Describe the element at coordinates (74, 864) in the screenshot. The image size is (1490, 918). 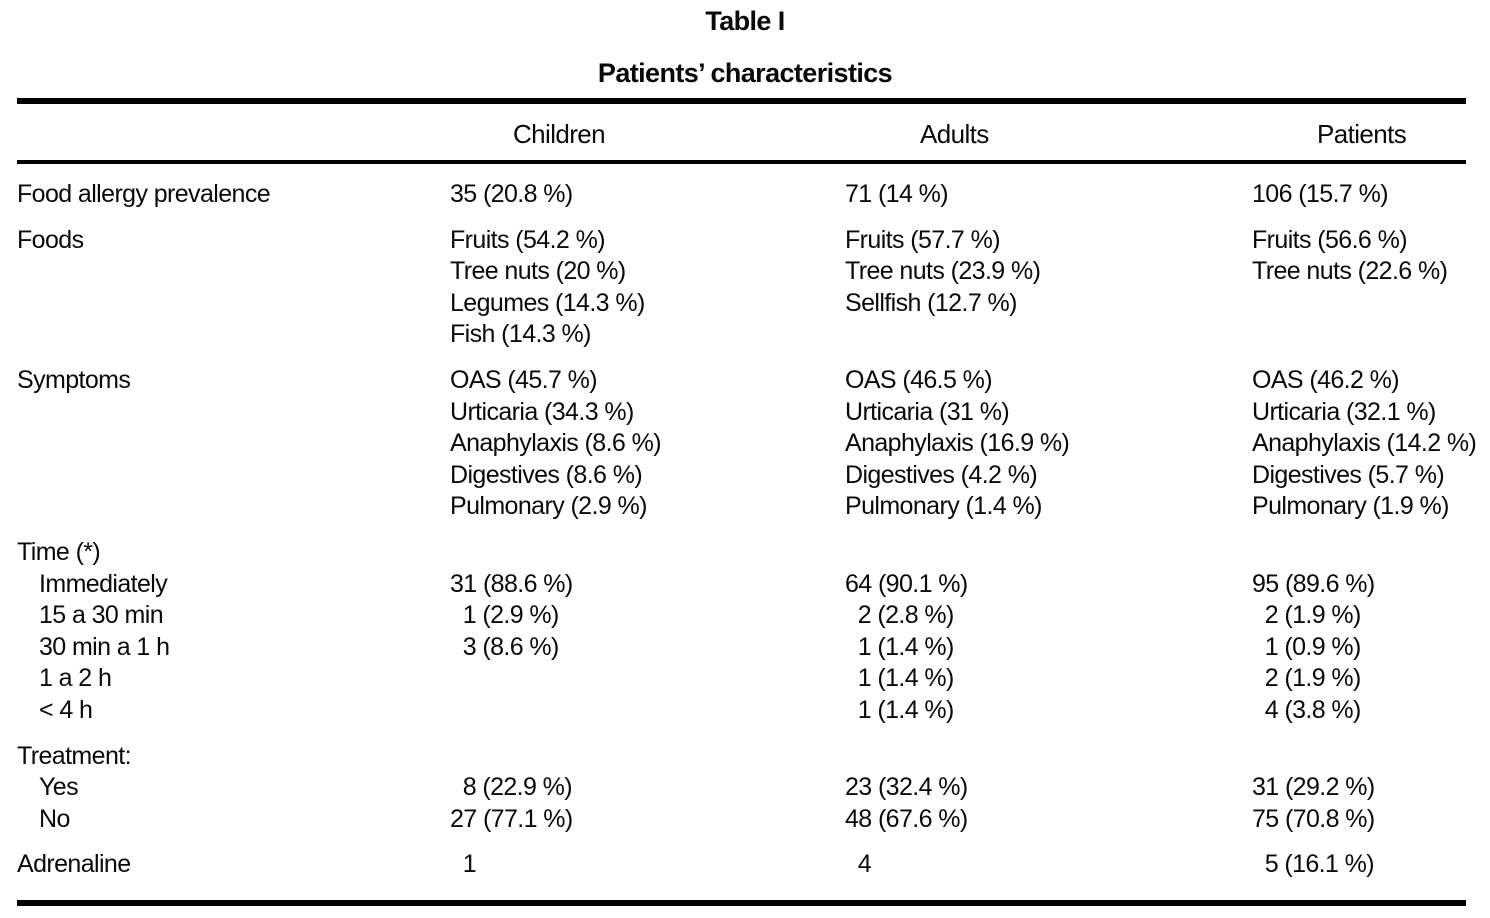
I see `row-label: Adrenaline` at that location.